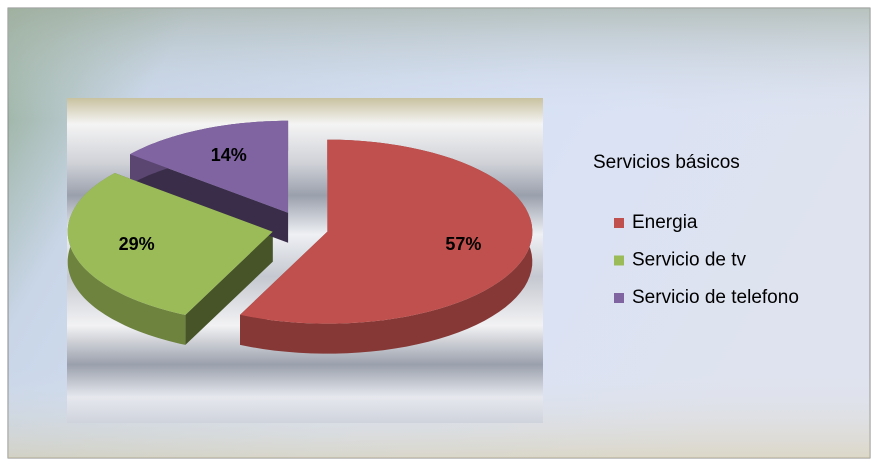 This screenshot has height=465, width=877. I want to click on legend-label: Servicio de telefono, so click(715, 297).